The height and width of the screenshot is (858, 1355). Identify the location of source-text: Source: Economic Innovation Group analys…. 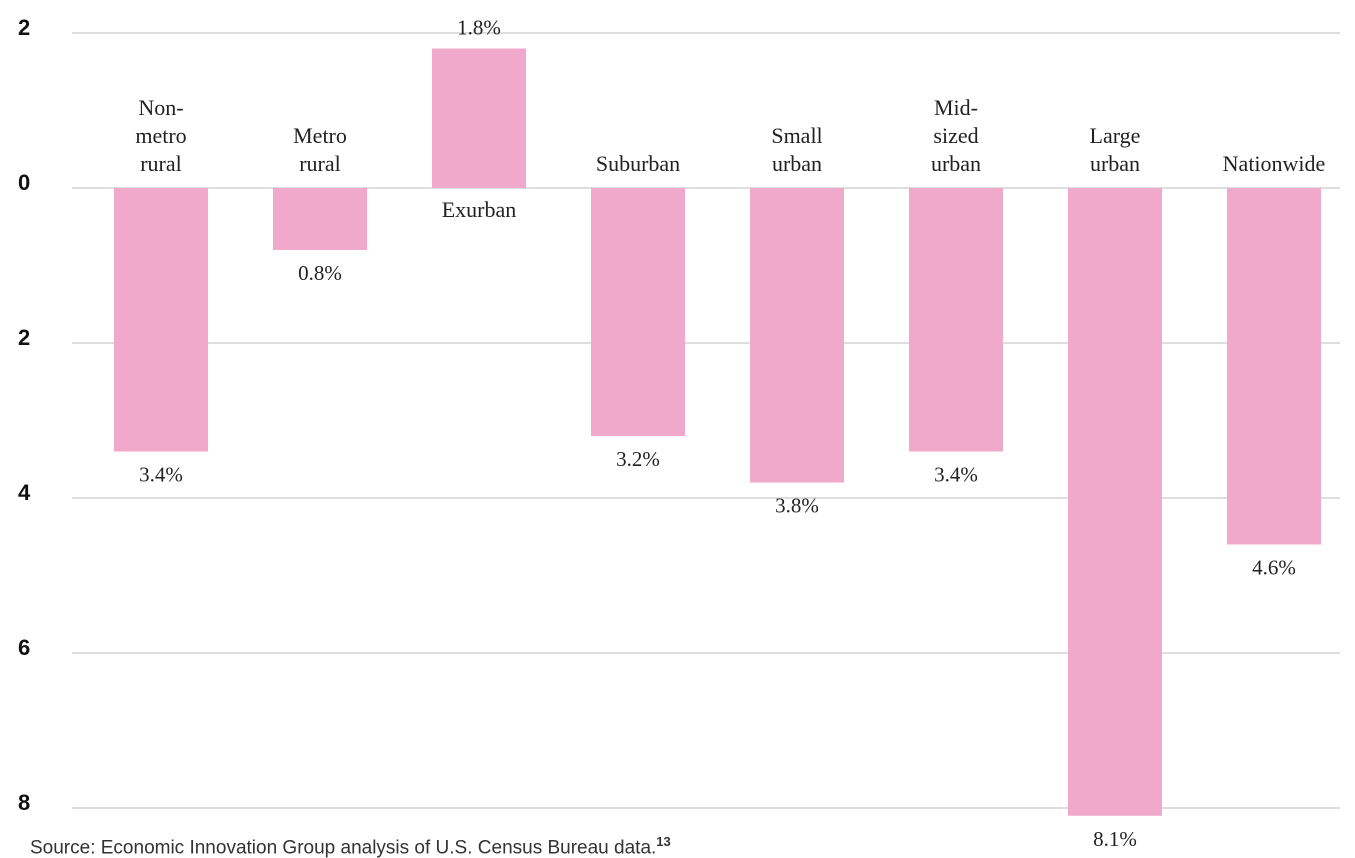
(343, 847).